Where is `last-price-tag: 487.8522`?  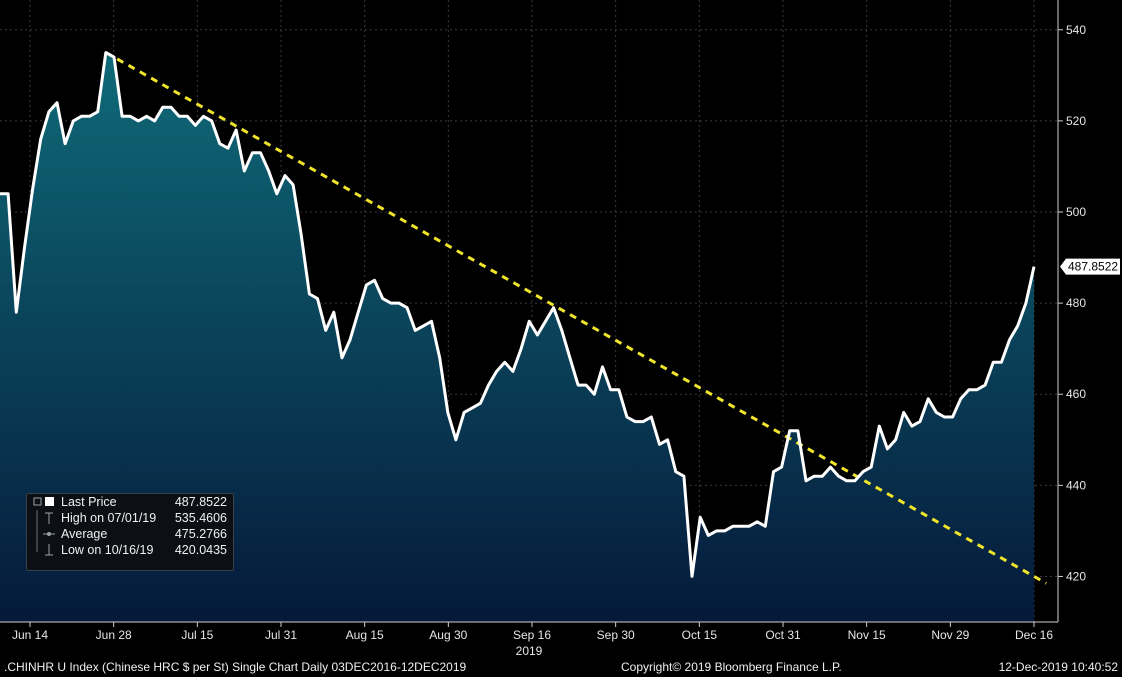
last-price-tag: 487.8522 is located at coordinates (1090, 266).